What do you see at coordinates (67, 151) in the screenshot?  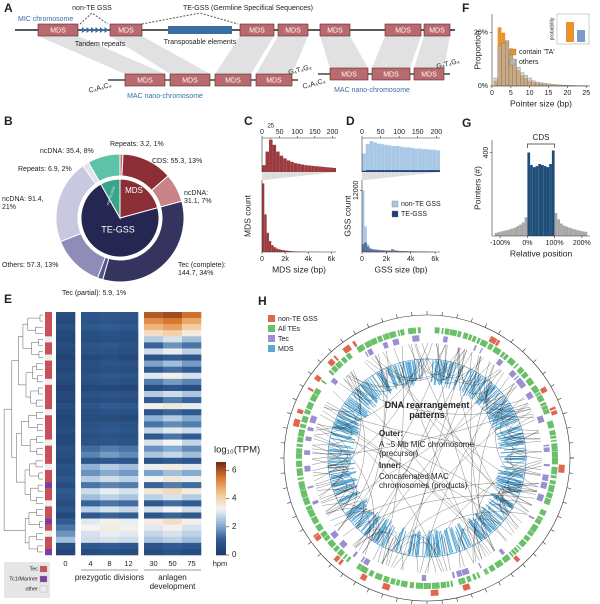 I see `slice-label: ncDNA: 35.4, 8%` at bounding box center [67, 151].